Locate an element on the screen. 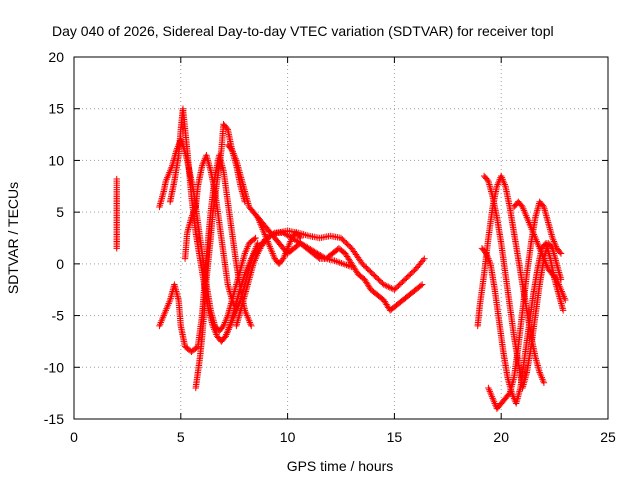  series-arc-j is located at coordinates (340, 264).